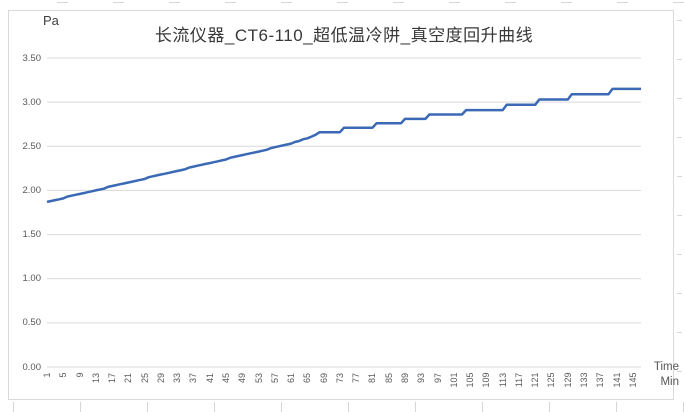  Describe the element at coordinates (51, 20) in the screenshot. I see `y-axis-unit-label: Pa` at that location.